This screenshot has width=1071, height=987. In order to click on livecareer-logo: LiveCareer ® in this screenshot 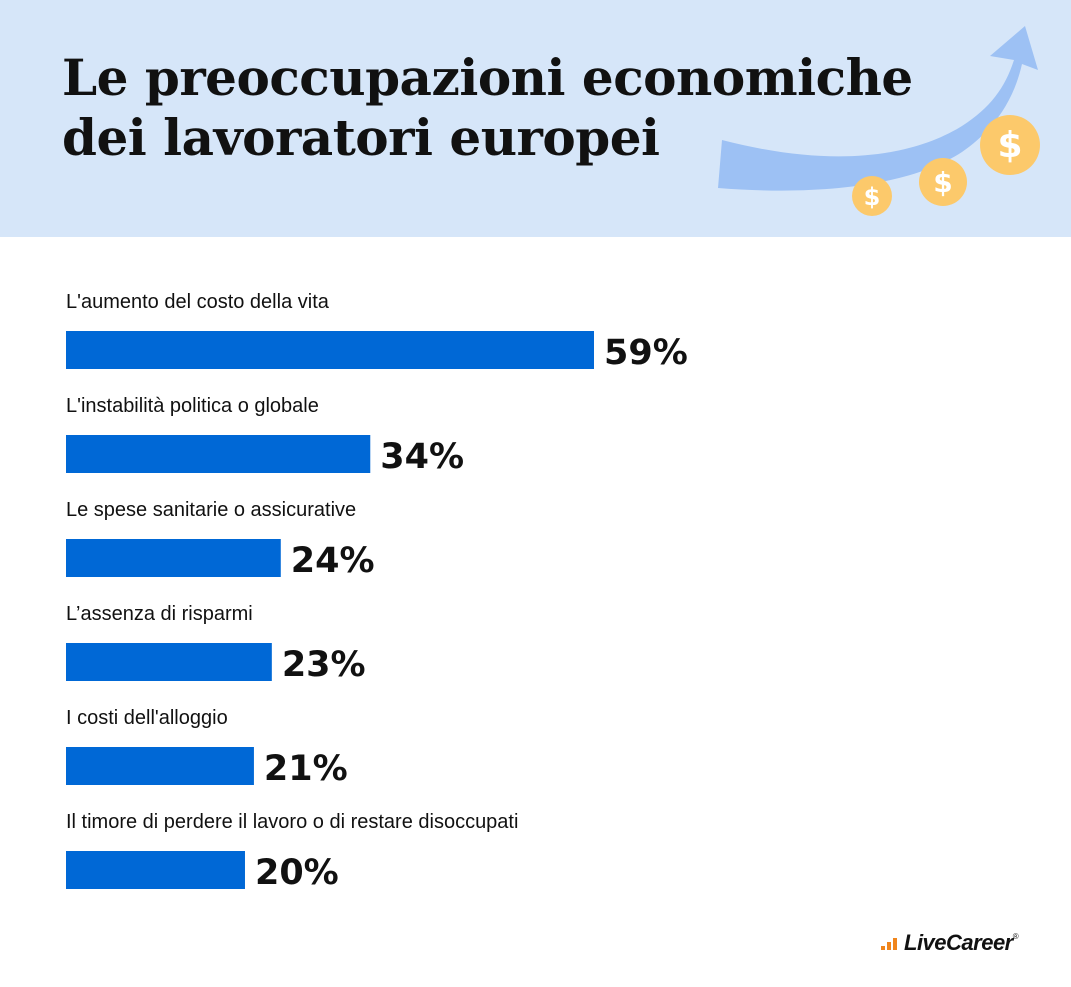, I will do `click(949, 943)`.